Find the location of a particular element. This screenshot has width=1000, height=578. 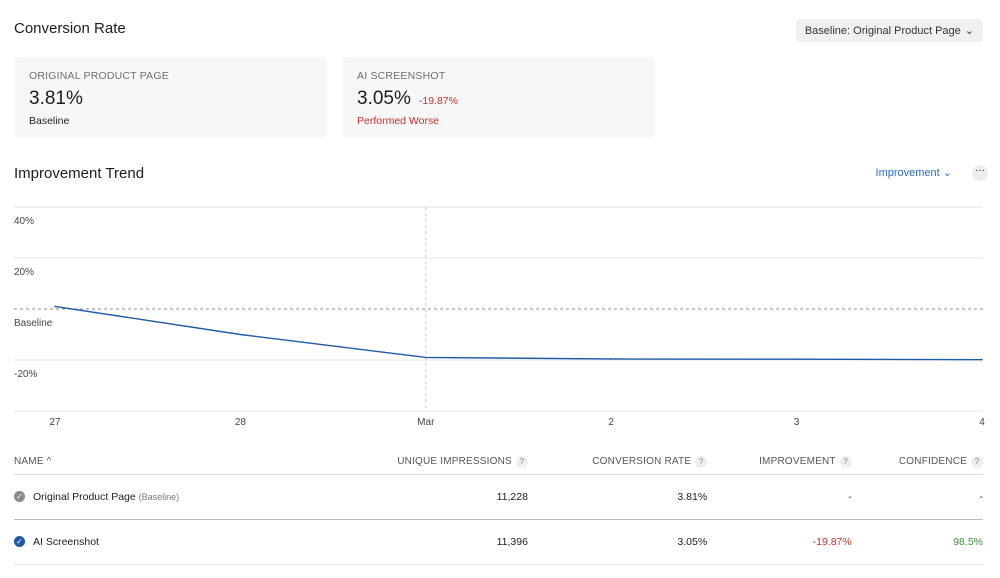

y-tick-label: Baseline is located at coordinates (33, 323).